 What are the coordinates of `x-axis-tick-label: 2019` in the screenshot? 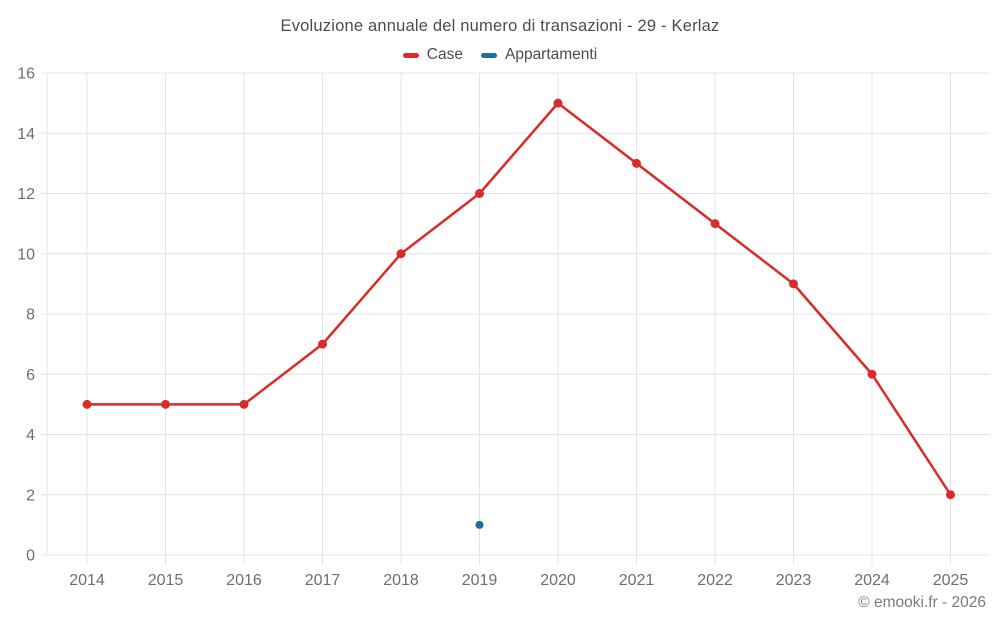 It's located at (480, 580).